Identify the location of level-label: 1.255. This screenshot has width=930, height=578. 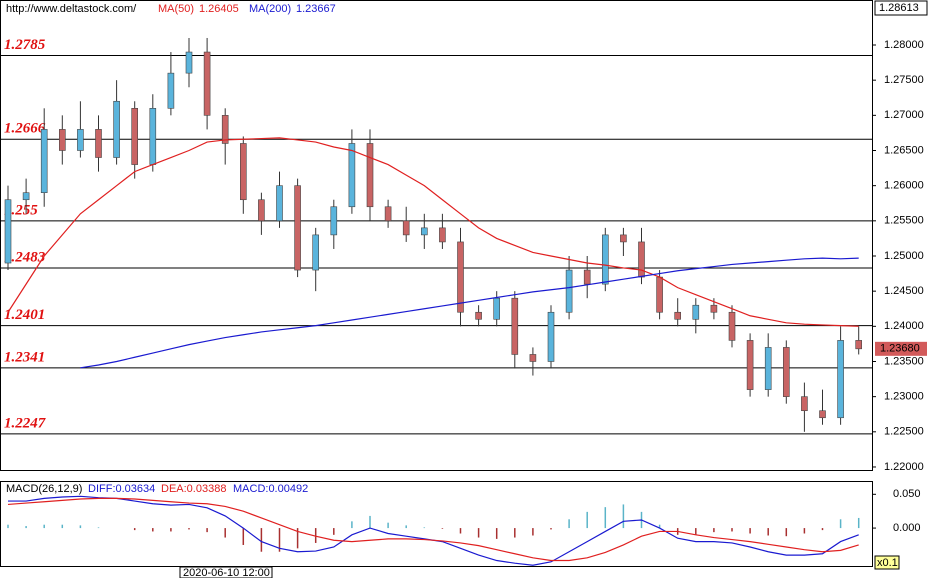
(21, 210).